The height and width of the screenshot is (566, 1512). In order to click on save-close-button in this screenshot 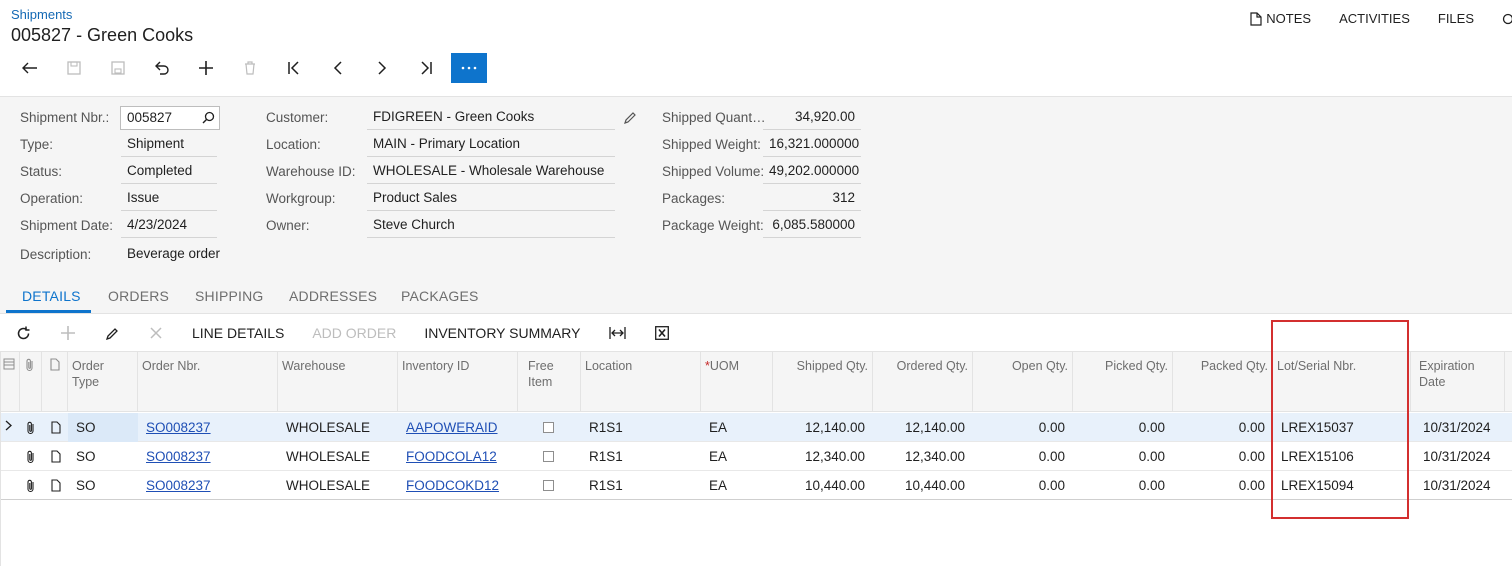, I will do `click(74, 68)`.